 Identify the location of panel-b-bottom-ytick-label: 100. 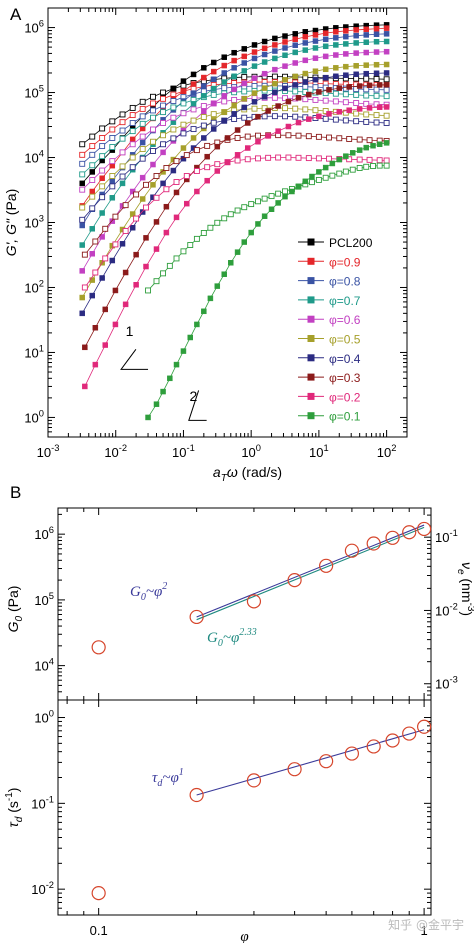
(44, 717).